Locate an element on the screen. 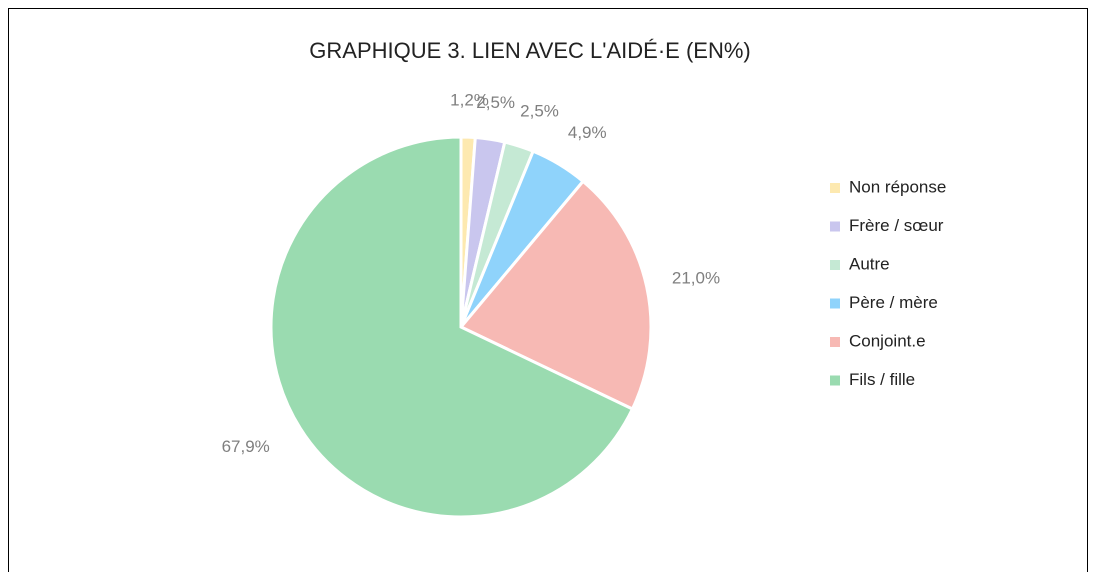 The height and width of the screenshot is (572, 1096). legend-label: Autre is located at coordinates (869, 263).